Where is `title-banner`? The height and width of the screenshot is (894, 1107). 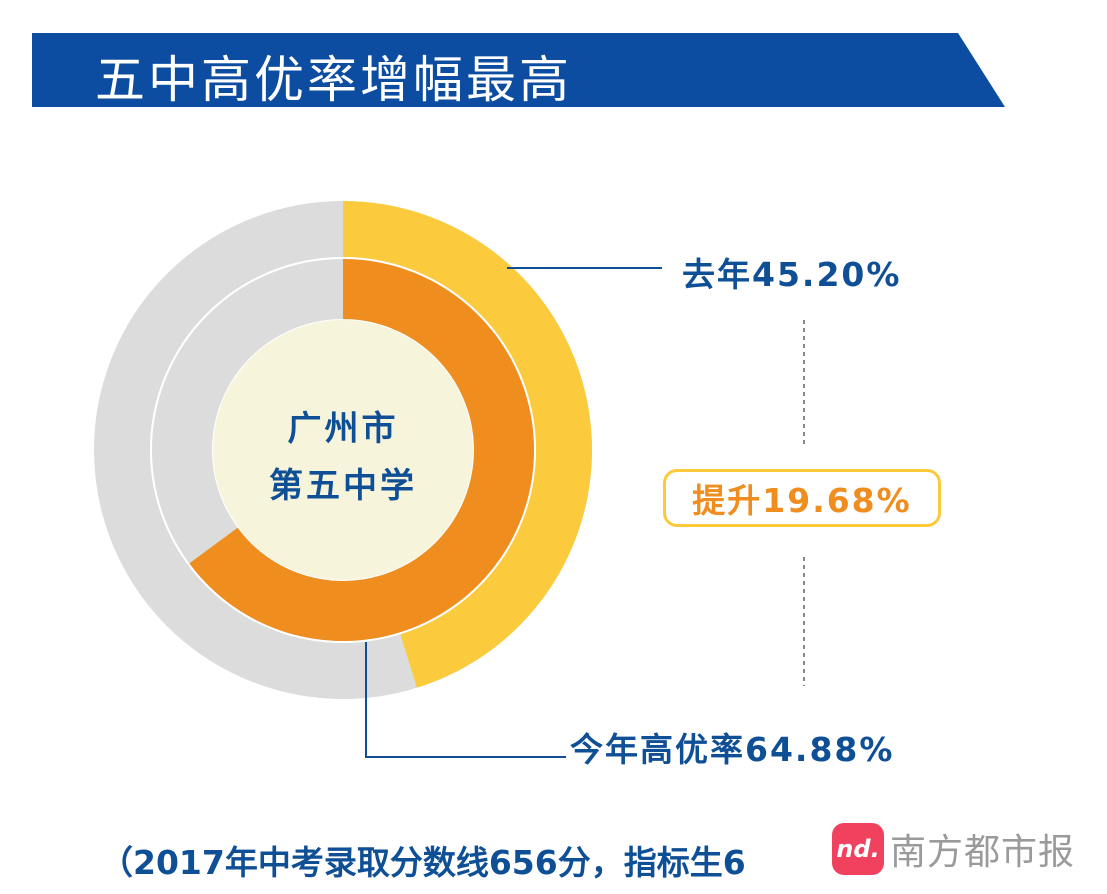
title-banner is located at coordinates (518, 70).